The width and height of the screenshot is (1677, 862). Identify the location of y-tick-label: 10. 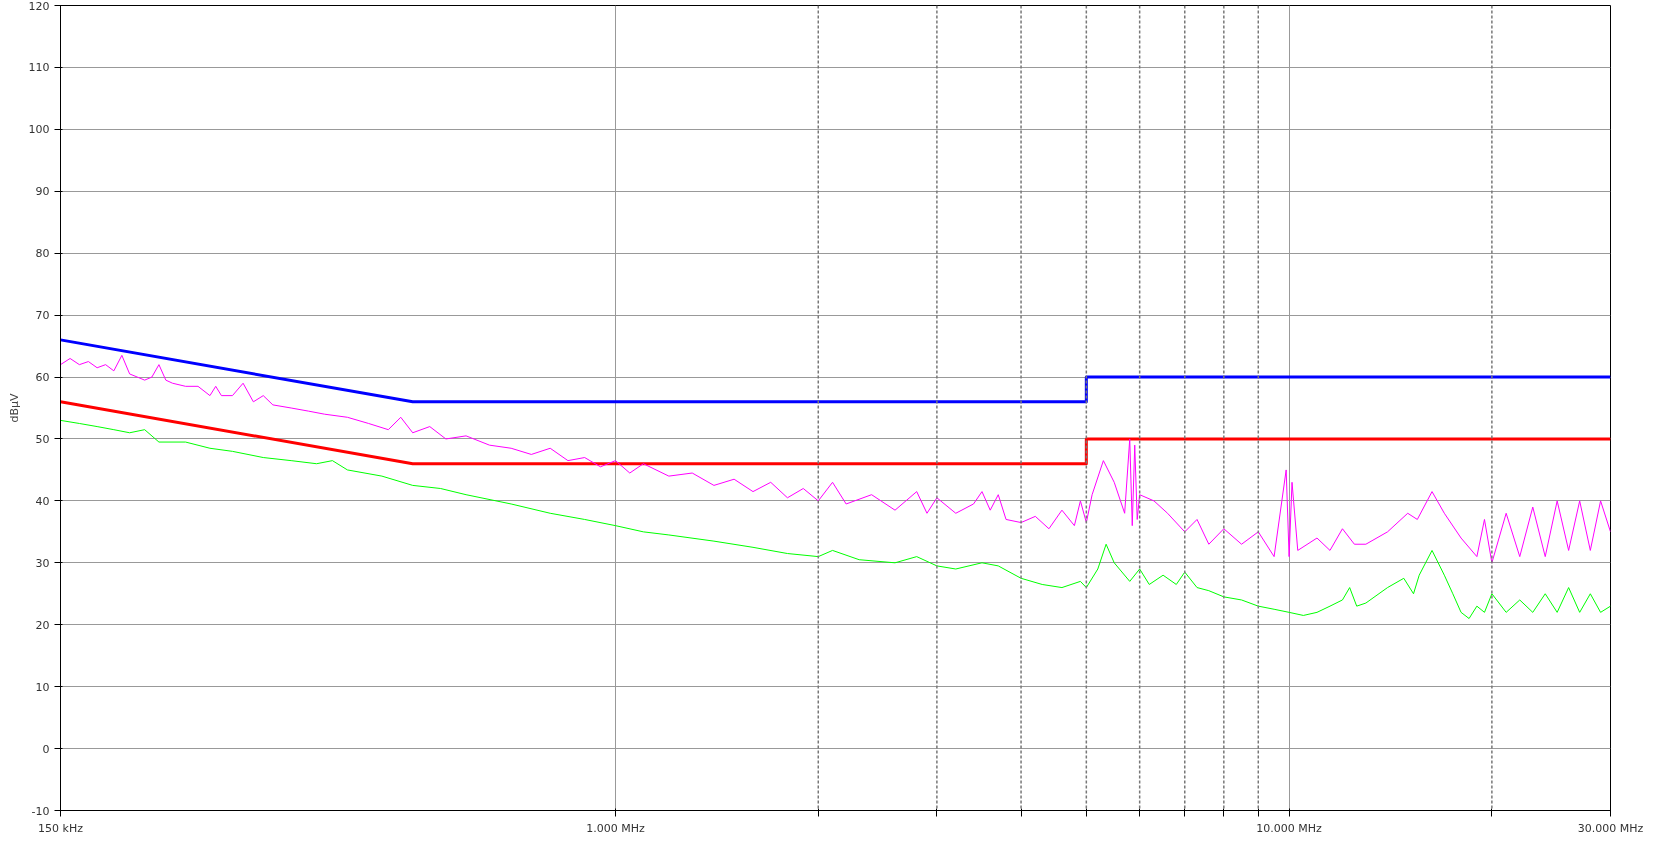
(42, 687).